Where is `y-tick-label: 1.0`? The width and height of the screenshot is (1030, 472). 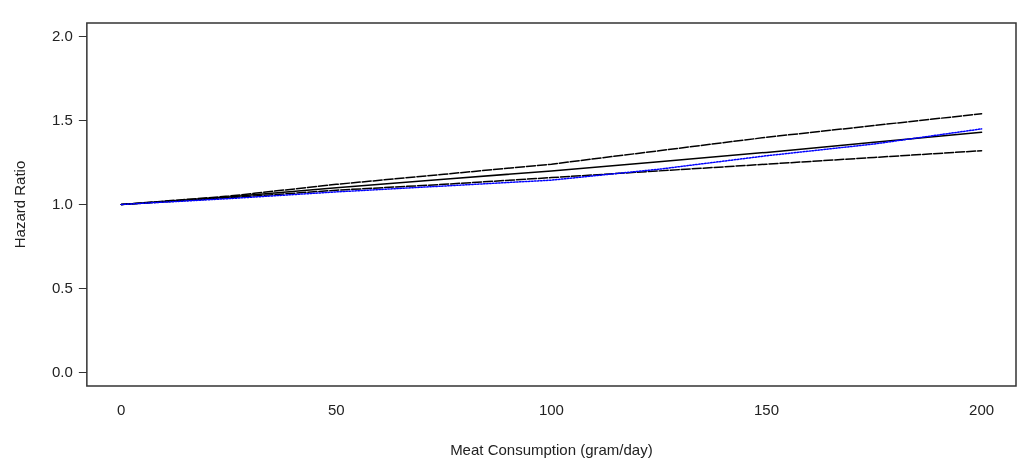 y-tick-label: 1.0 is located at coordinates (62, 203).